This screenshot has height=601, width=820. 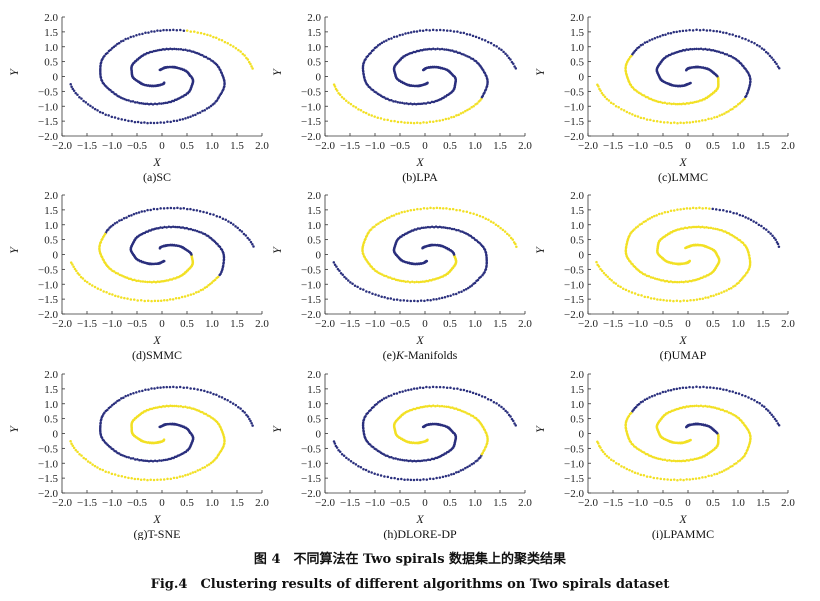 I want to click on y-axis-title: Y, so click(x=540, y=250).